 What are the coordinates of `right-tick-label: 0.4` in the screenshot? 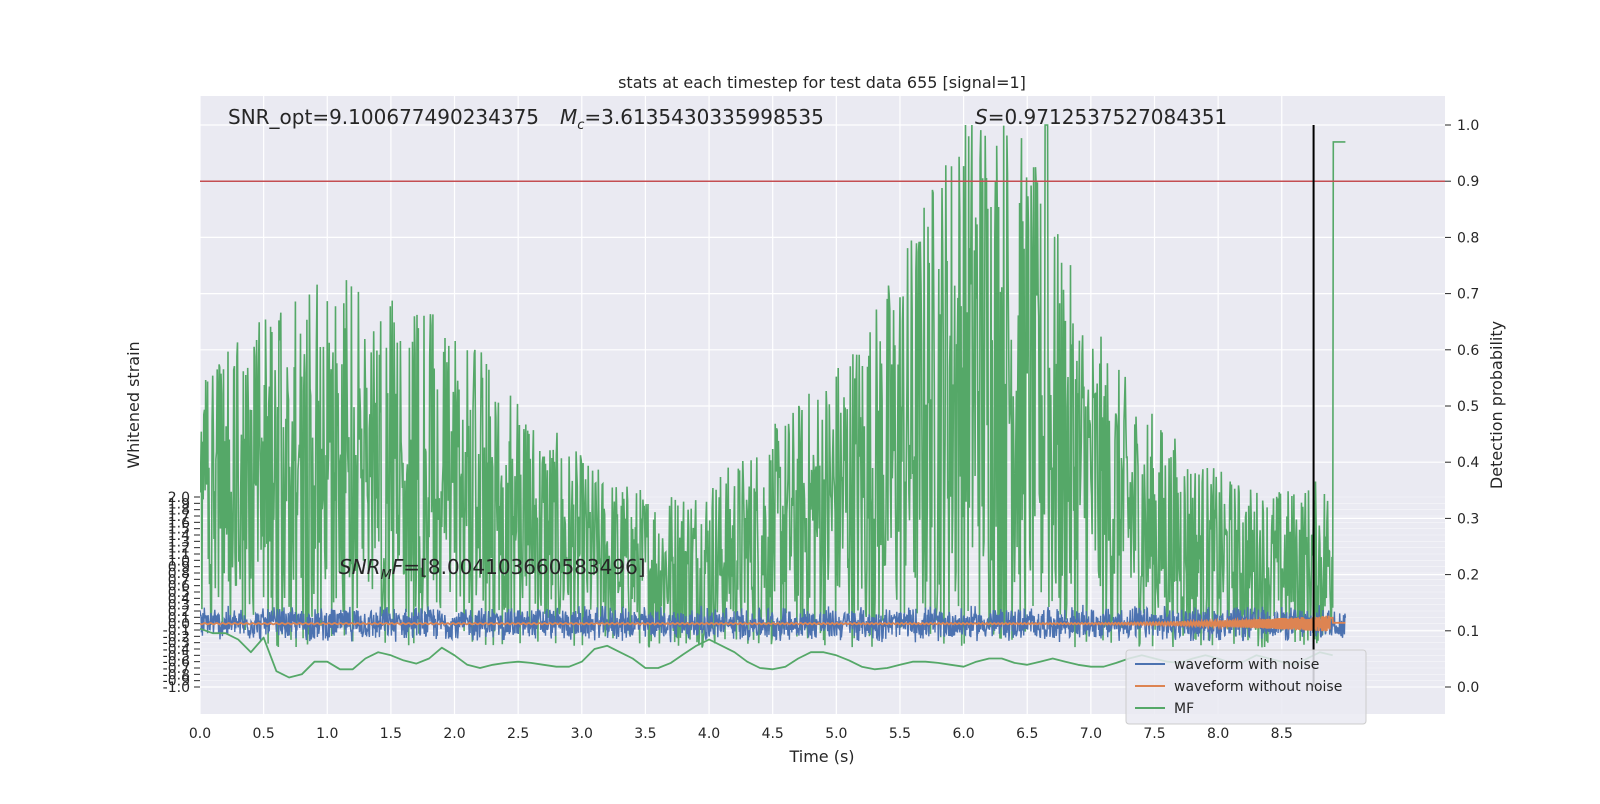 It's located at (1468, 463).